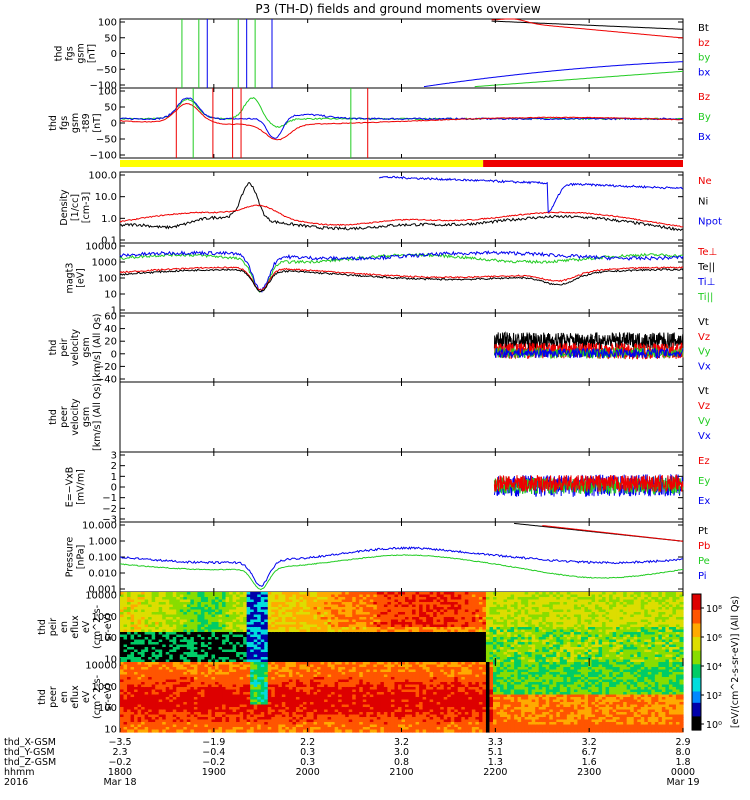 Image resolution: width=750 pixels, height=800 pixels. What do you see at coordinates (703, 531) in the screenshot?
I see `legend-Pt: Pt` at bounding box center [703, 531].